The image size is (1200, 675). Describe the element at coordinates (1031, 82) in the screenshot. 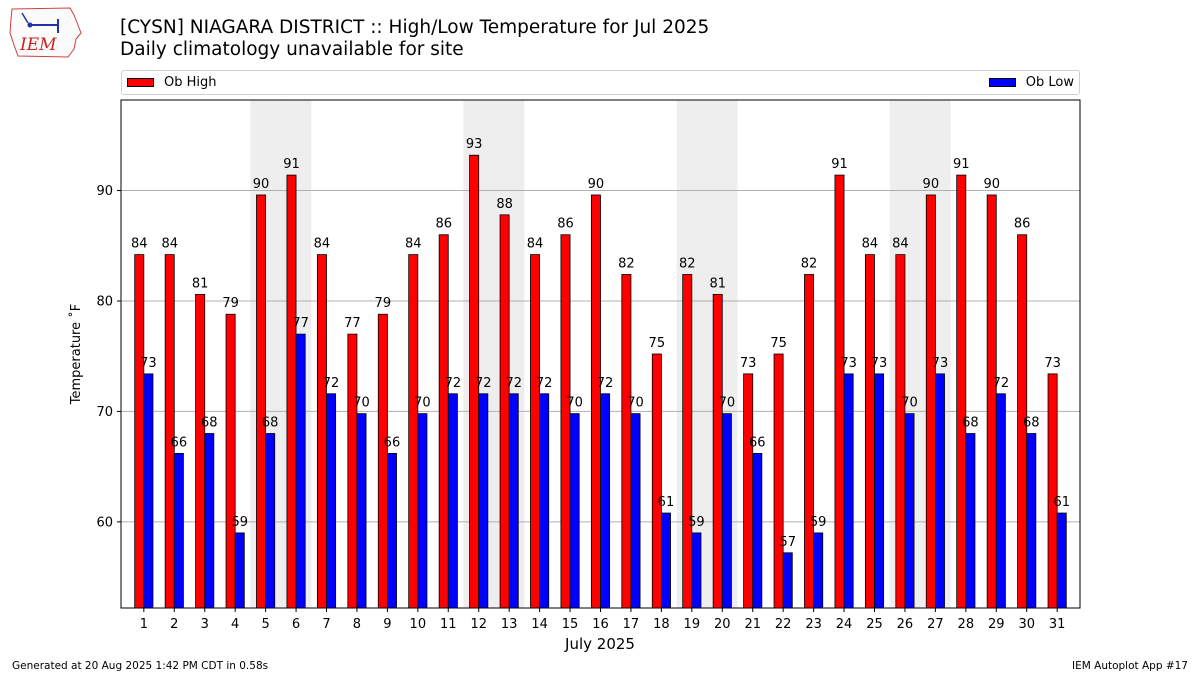

I see `legend-item-low: Ob Low` at that location.